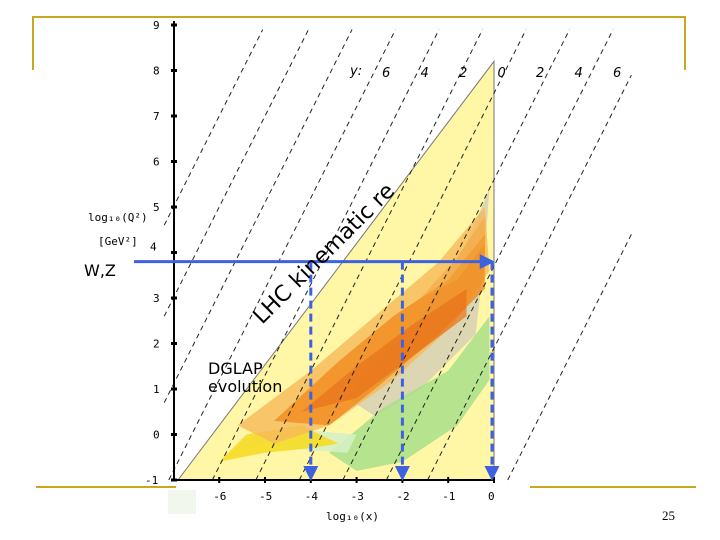 This screenshot has height=540, width=720. What do you see at coordinates (613, 487) in the screenshot?
I see `slide-decor-bottom-right` at bounding box center [613, 487].